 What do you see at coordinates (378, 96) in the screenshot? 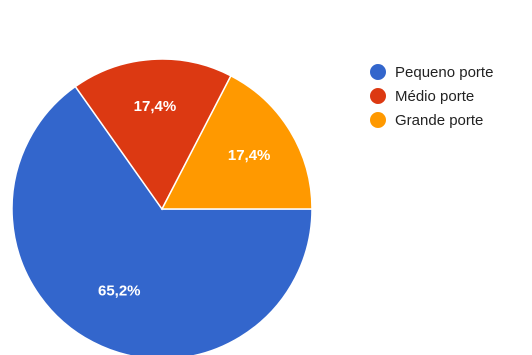
I see `legend-swatch-medio-porte` at bounding box center [378, 96].